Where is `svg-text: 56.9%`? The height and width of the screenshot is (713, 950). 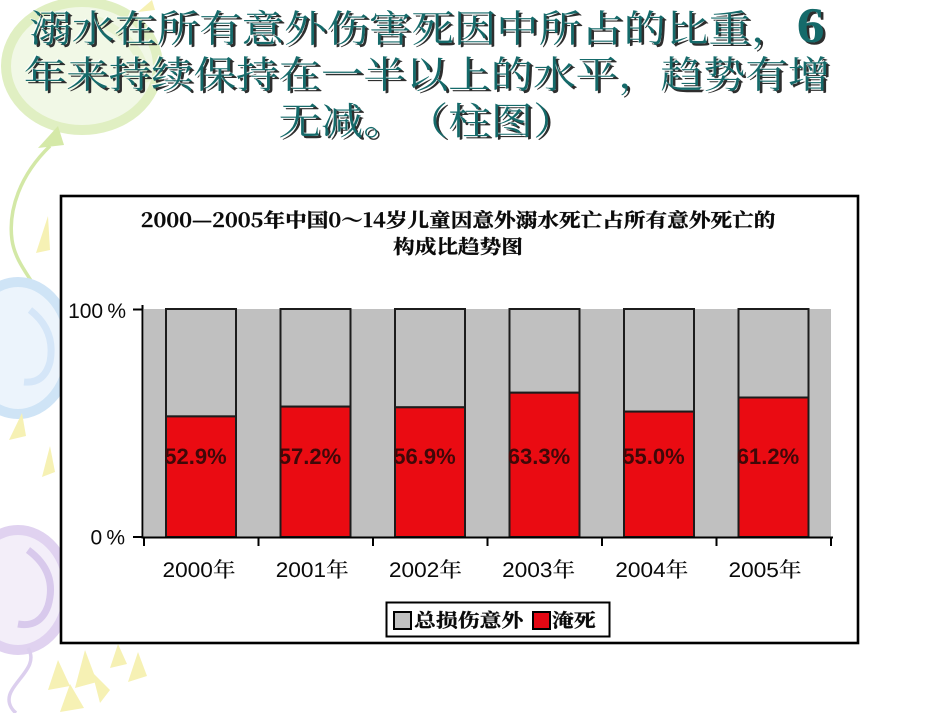
svg-text: 56.9% is located at coordinates (424, 456).